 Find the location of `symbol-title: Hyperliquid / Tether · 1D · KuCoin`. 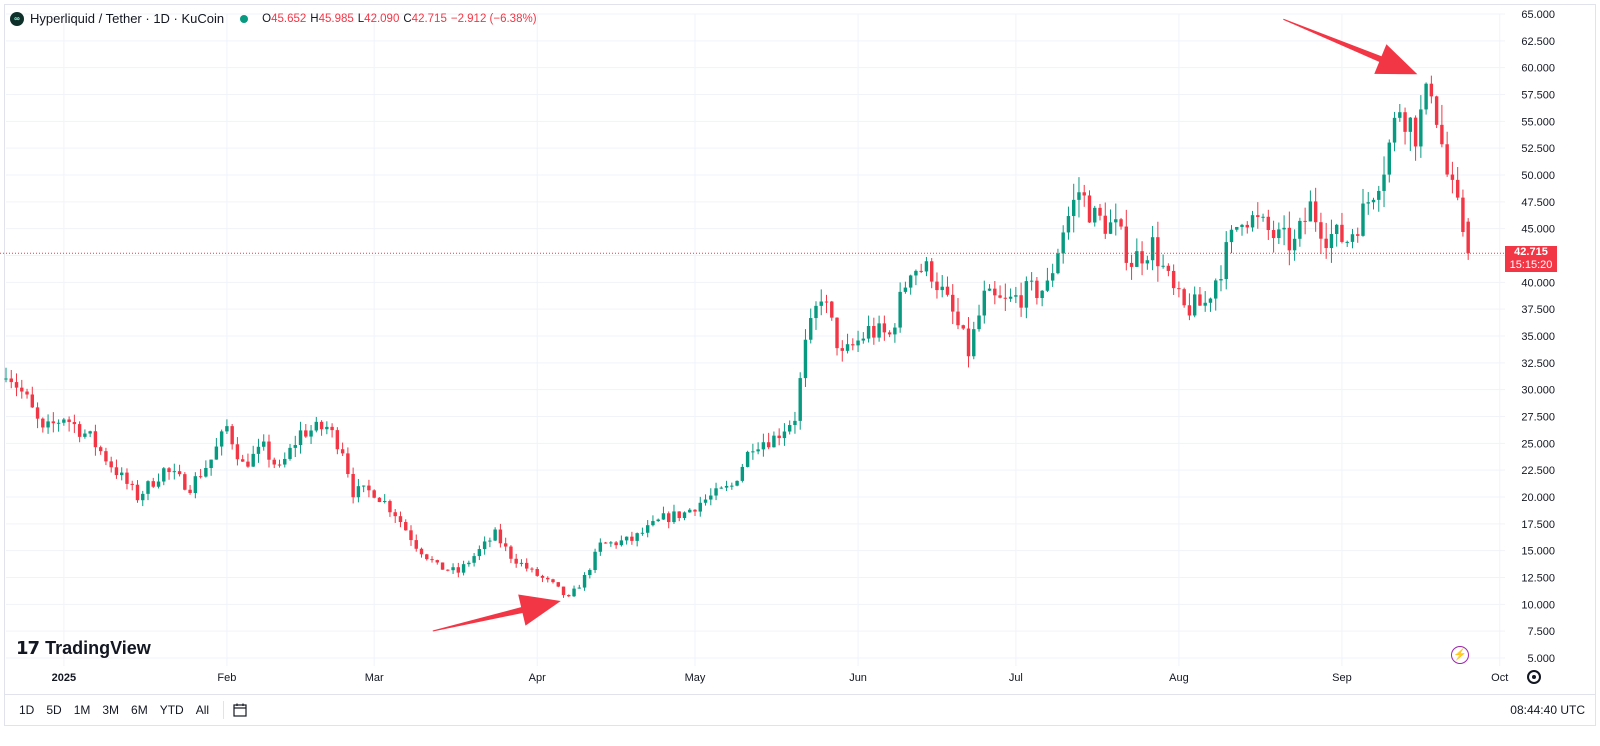

symbol-title: Hyperliquid / Tether · 1D · KuCoin is located at coordinates (127, 18).